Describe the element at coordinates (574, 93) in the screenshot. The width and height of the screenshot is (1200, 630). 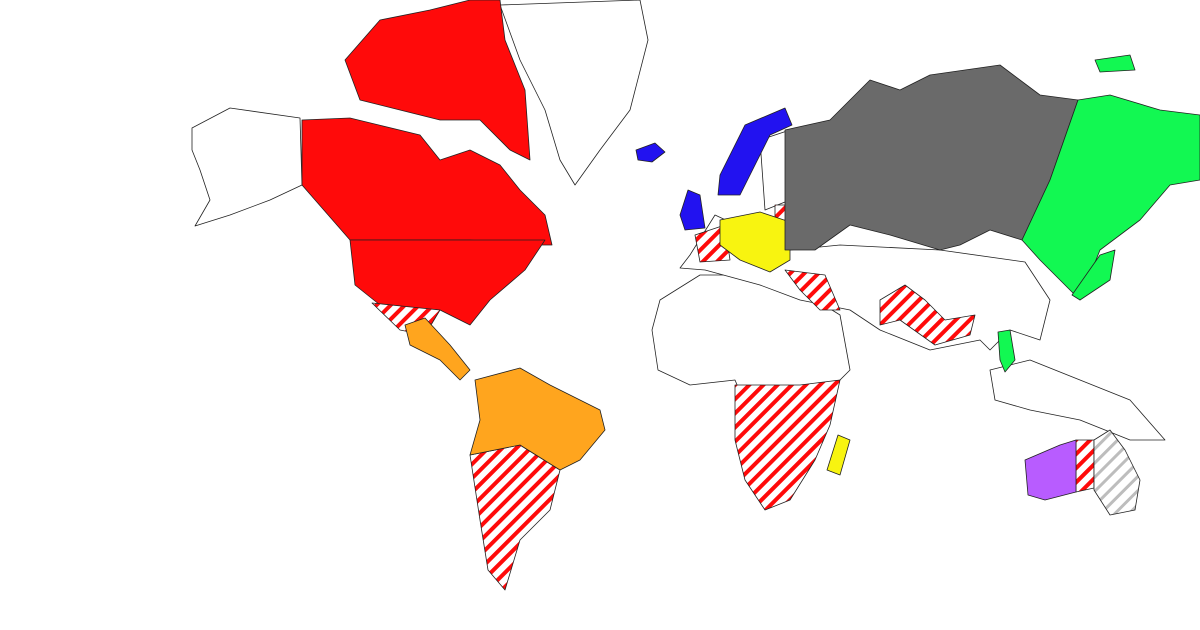
I see `greenland` at that location.